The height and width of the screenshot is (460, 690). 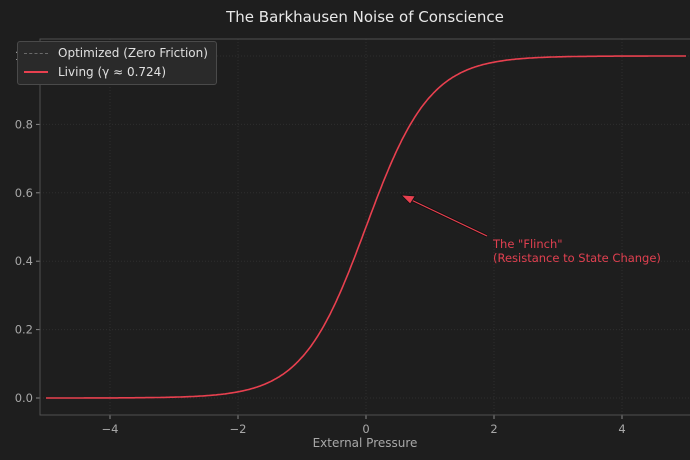 What do you see at coordinates (238, 429) in the screenshot?
I see `svg-text: −2` at bounding box center [238, 429].